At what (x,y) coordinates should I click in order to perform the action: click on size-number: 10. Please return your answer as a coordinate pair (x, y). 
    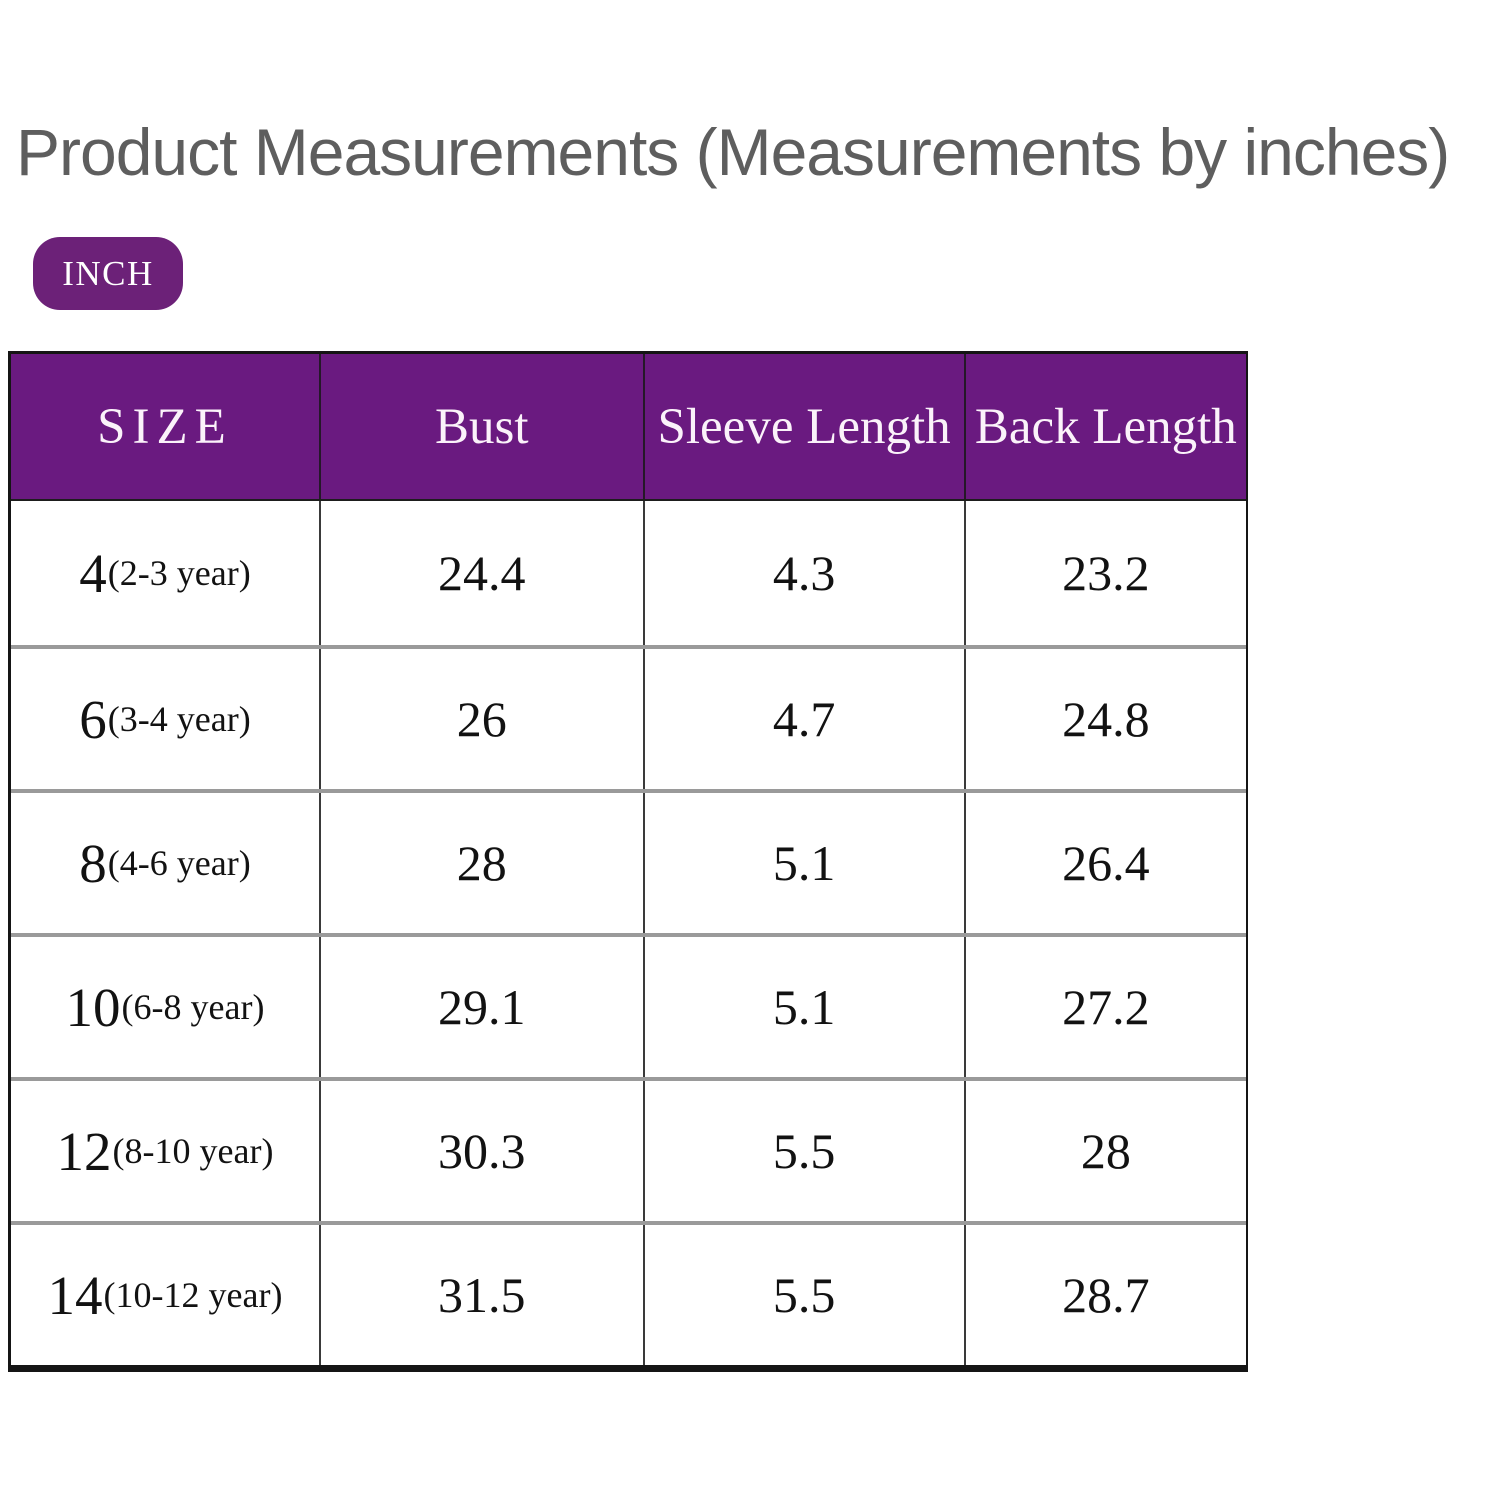
    Looking at the image, I should click on (93, 1007).